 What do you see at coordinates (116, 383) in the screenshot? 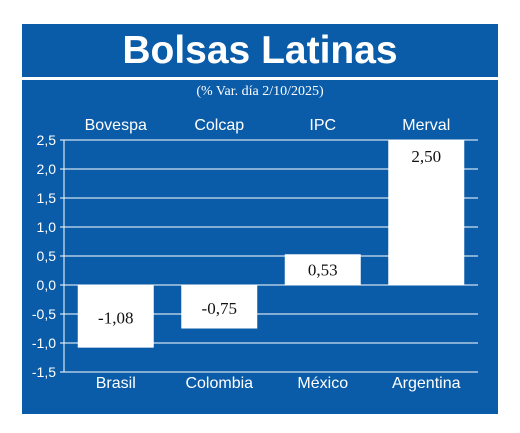
I see `category-label: Brasil` at bounding box center [116, 383].